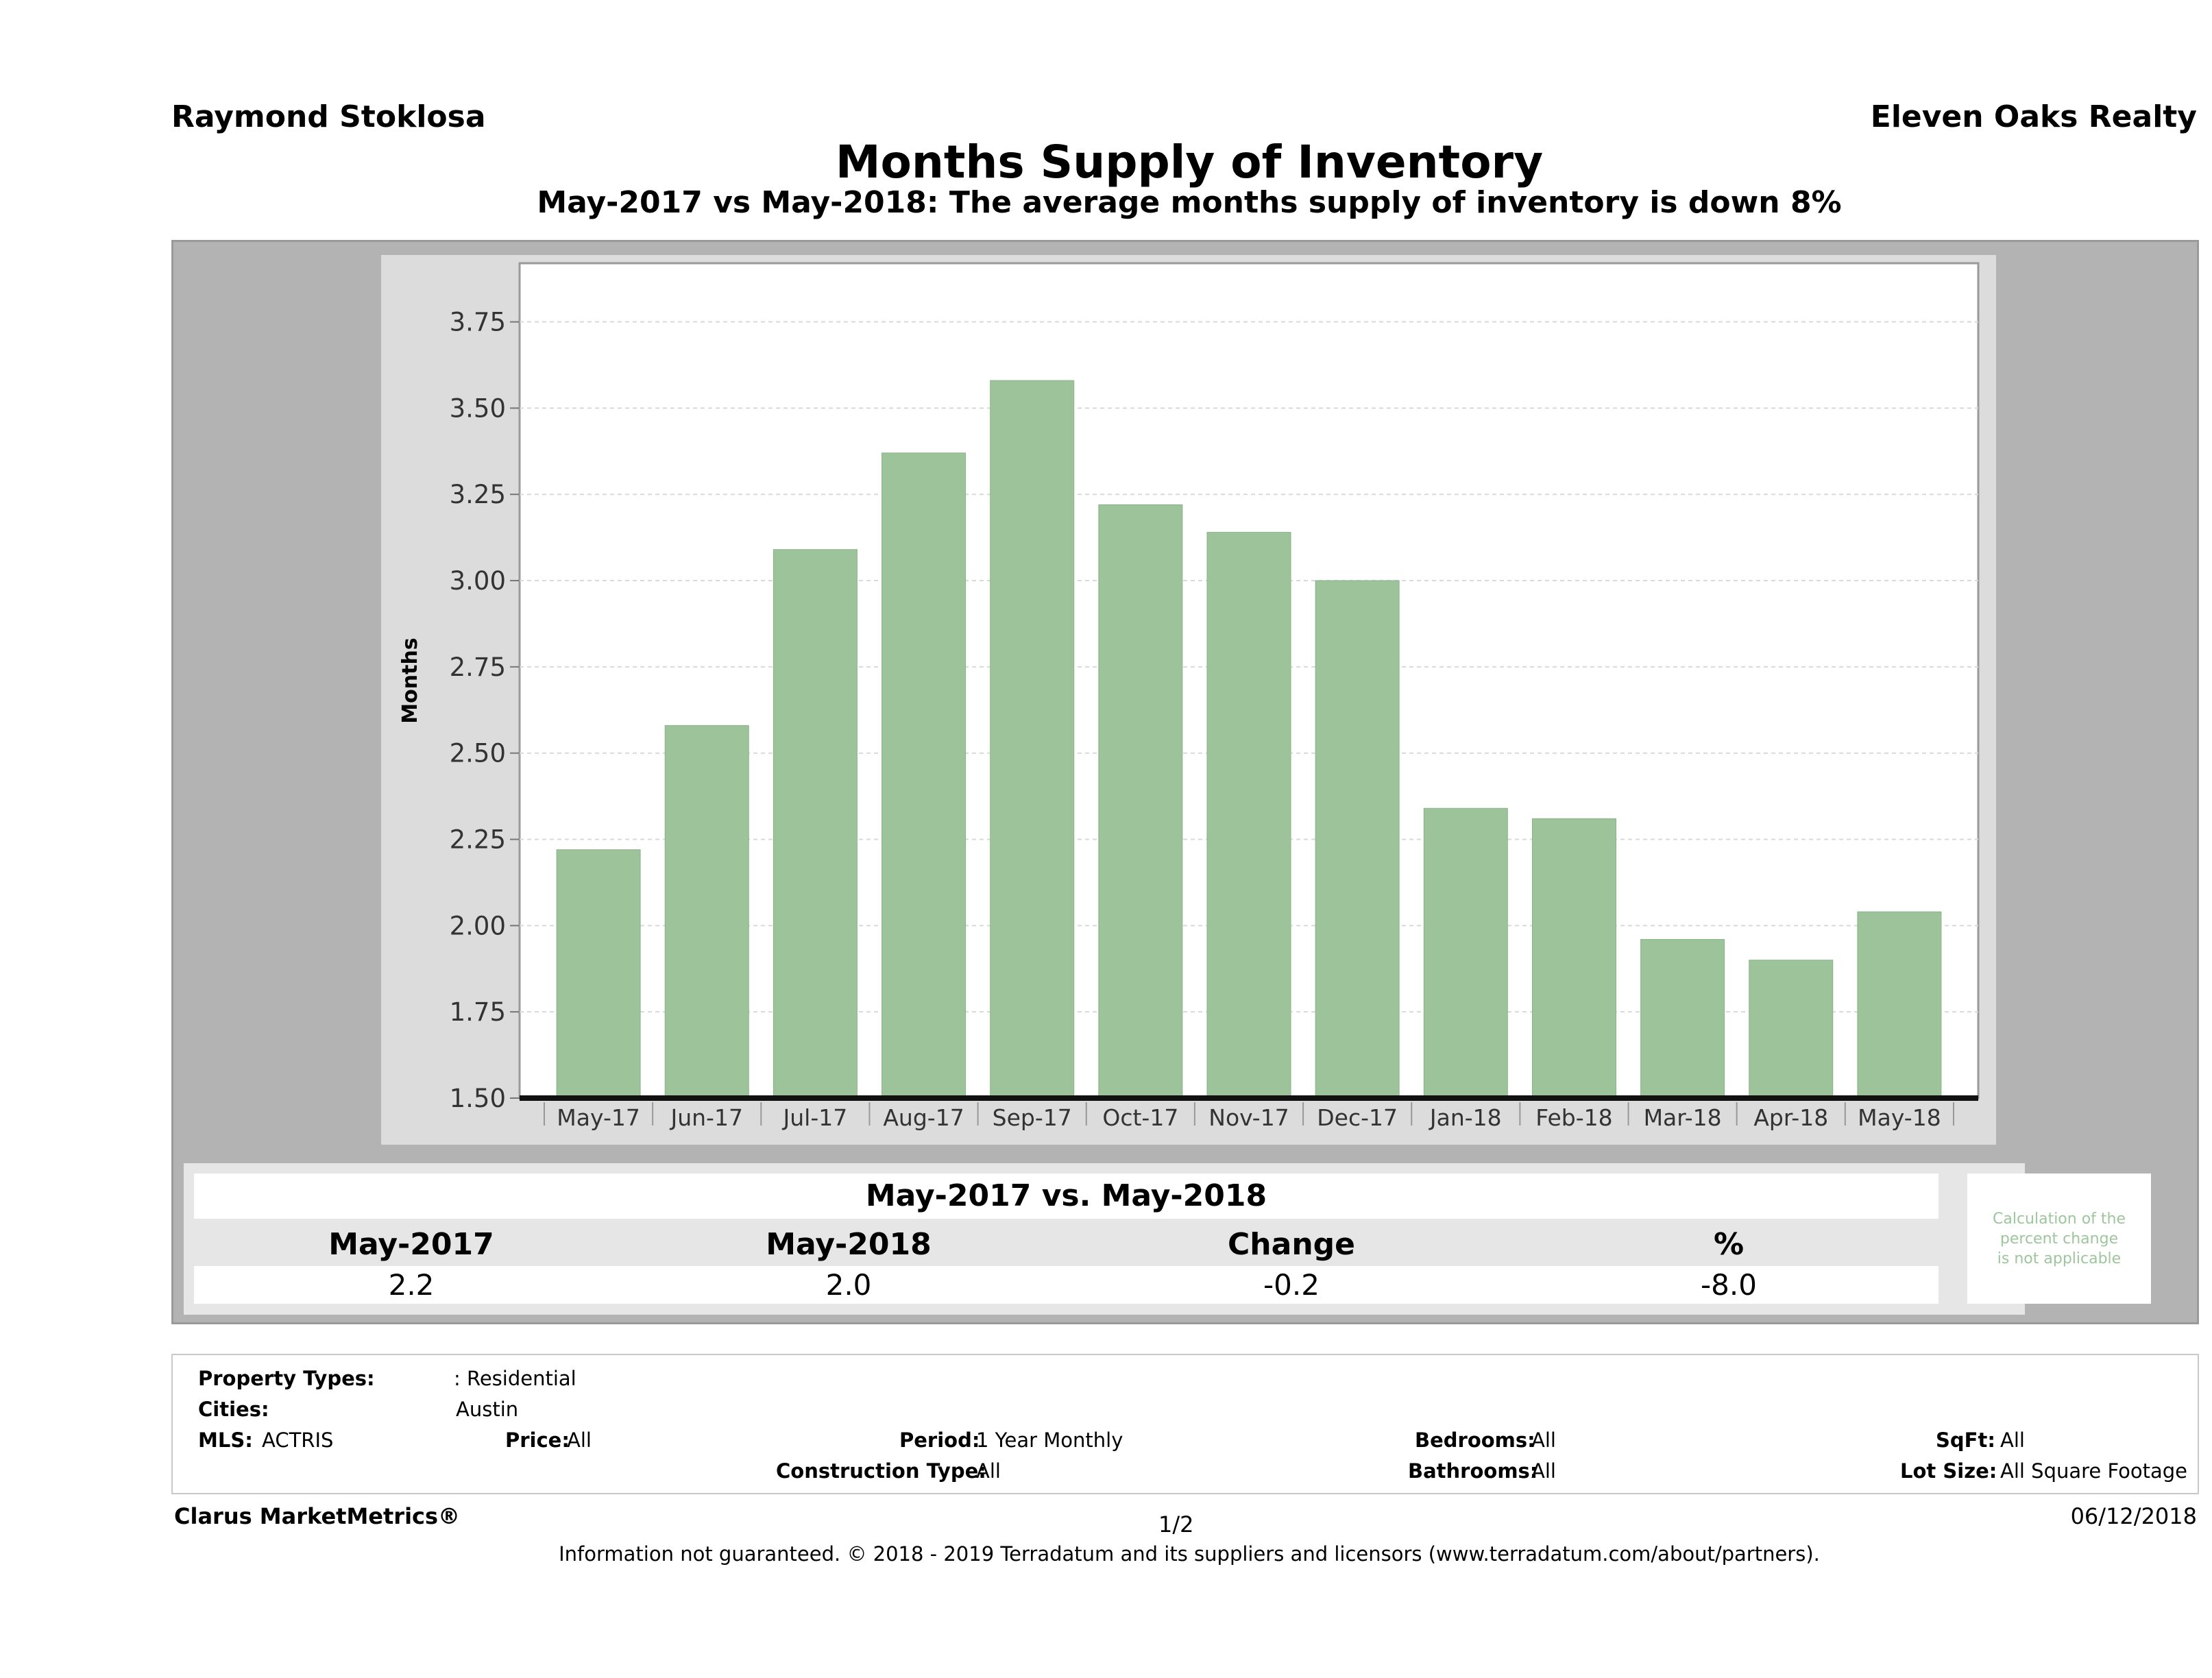 Image resolution: width=2212 pixels, height=1678 pixels. What do you see at coordinates (1066, 1196) in the screenshot?
I see `comparison-heading: May-2017 vs. May-2018` at bounding box center [1066, 1196].